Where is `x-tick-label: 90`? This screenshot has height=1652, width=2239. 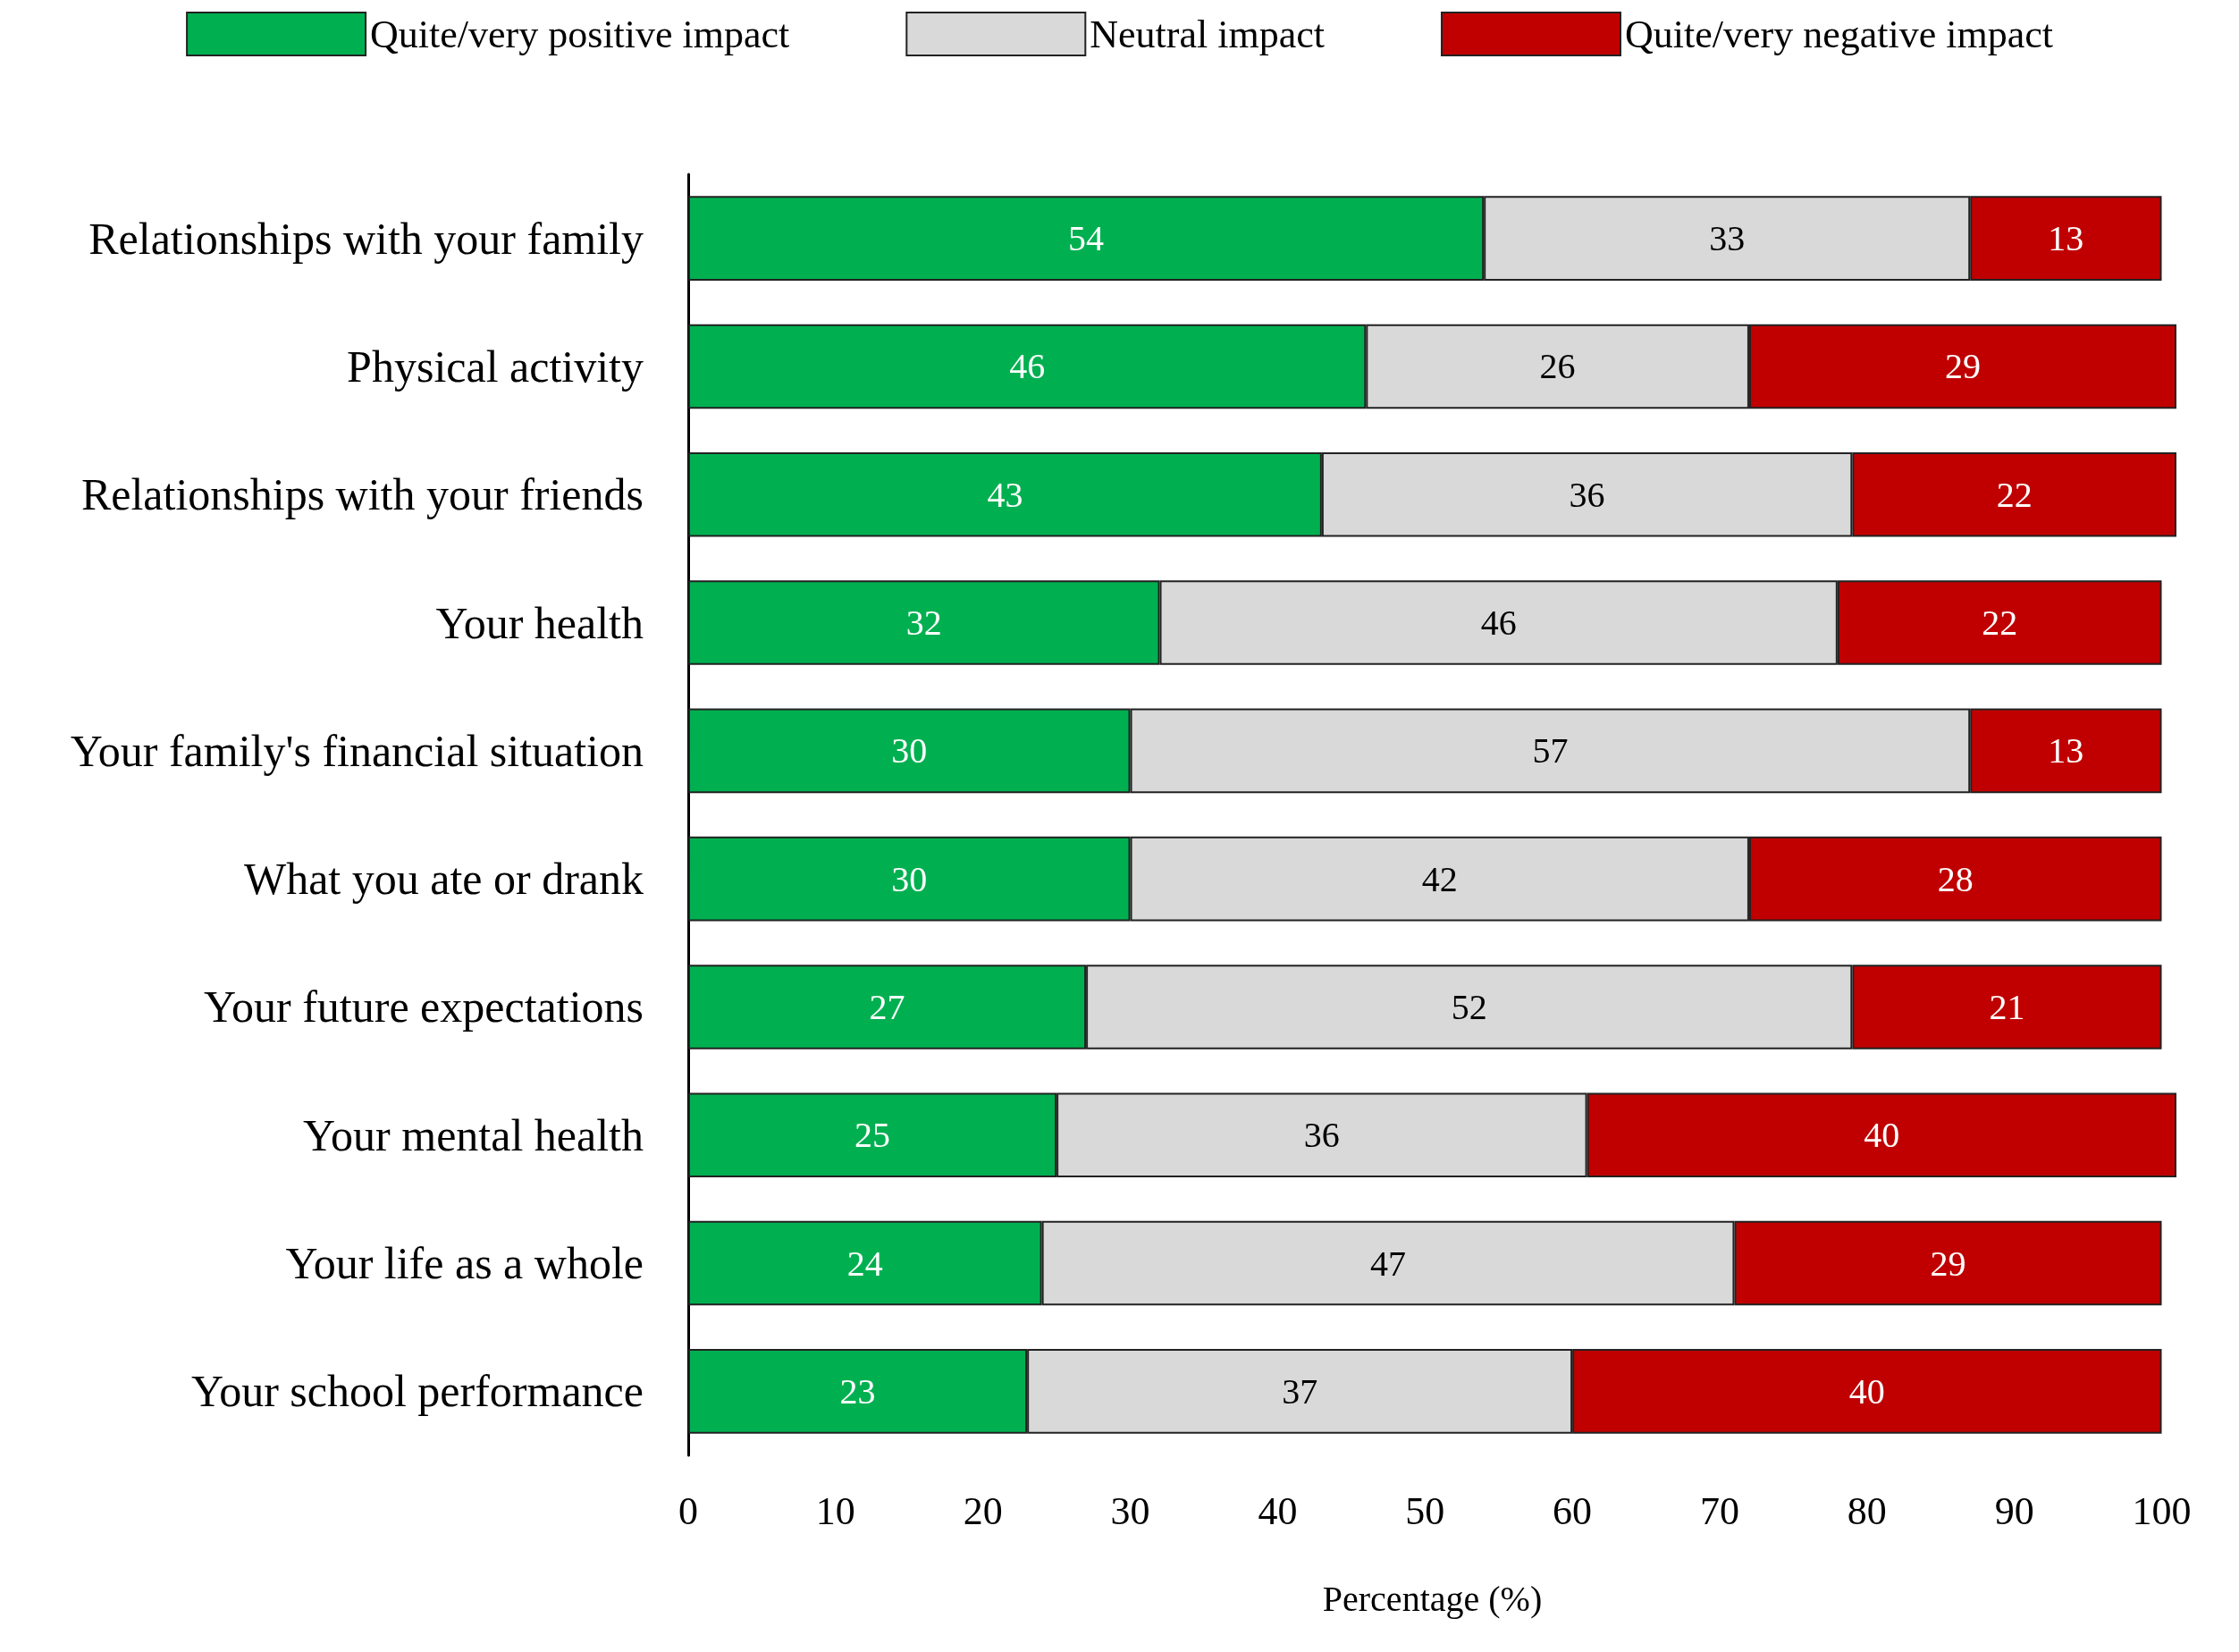
x-tick-label: 90 is located at coordinates (2014, 1510).